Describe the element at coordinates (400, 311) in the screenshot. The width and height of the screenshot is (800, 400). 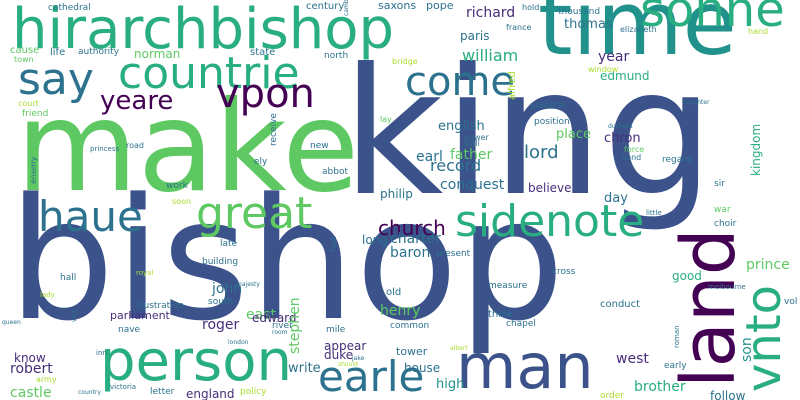
I see `word-henry: henry` at that location.